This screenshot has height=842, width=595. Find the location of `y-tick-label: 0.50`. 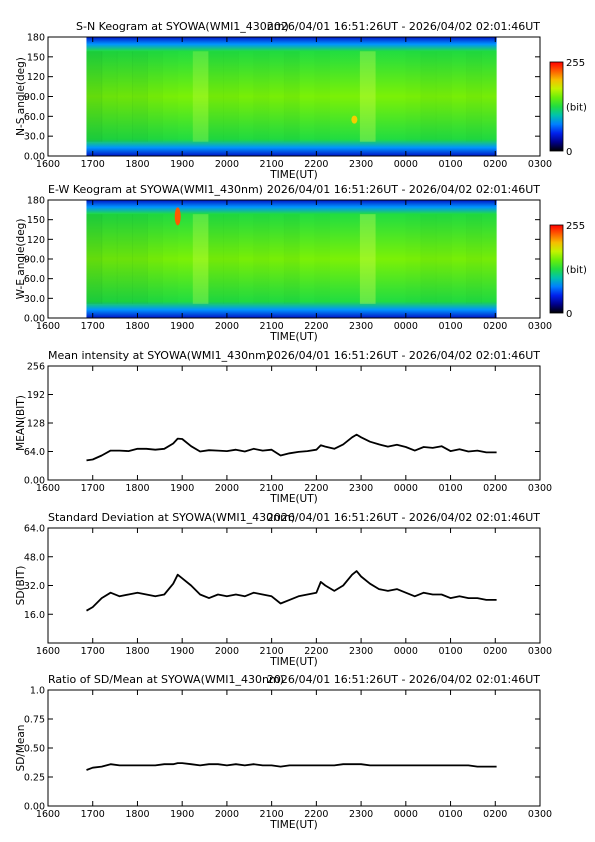

y-tick-label: 0.50 is located at coordinates (34, 749).